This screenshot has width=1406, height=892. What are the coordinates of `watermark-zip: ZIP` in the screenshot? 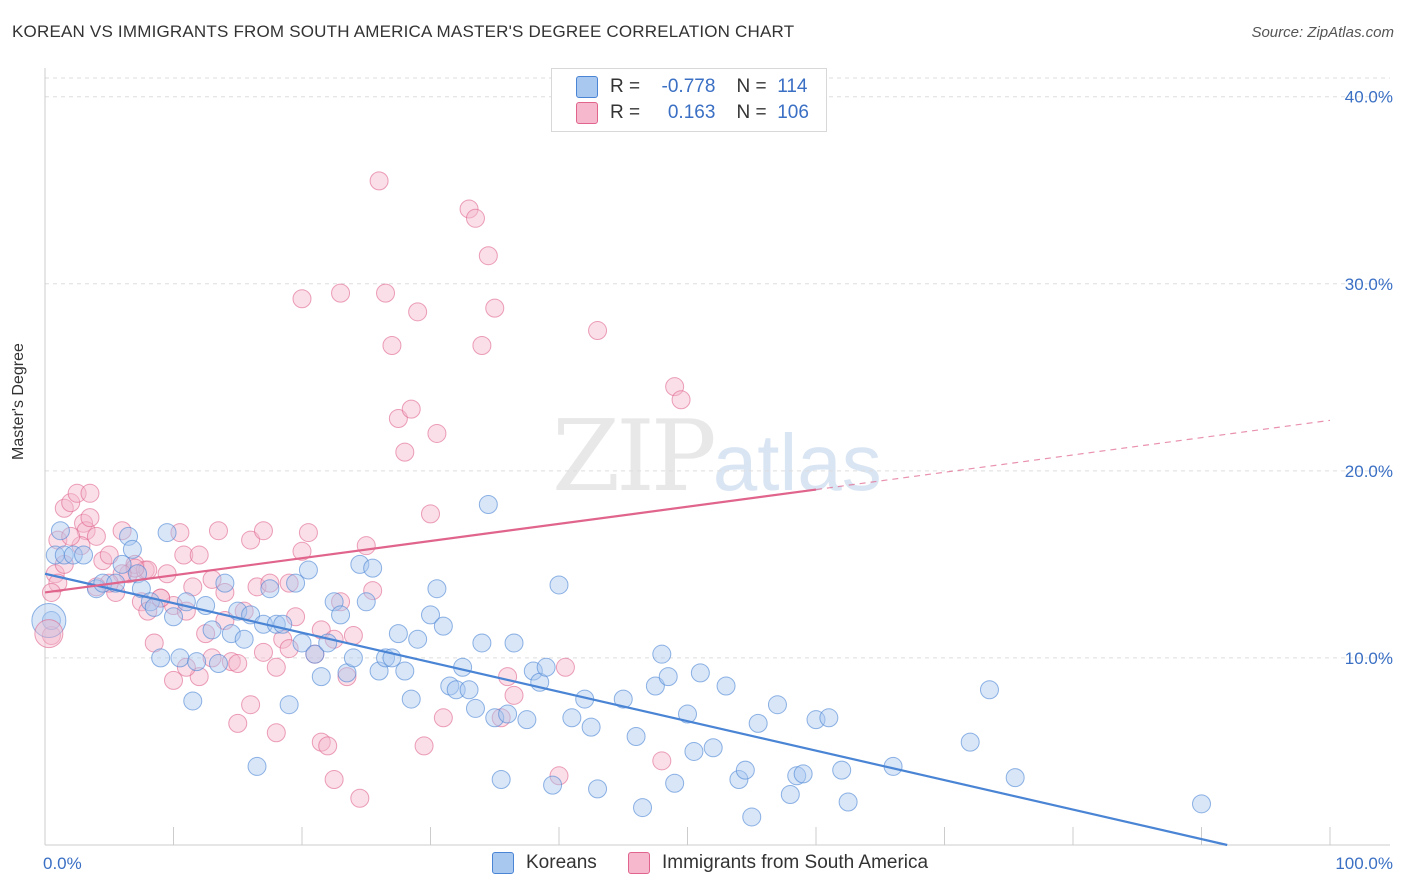 It's located at (634, 457).